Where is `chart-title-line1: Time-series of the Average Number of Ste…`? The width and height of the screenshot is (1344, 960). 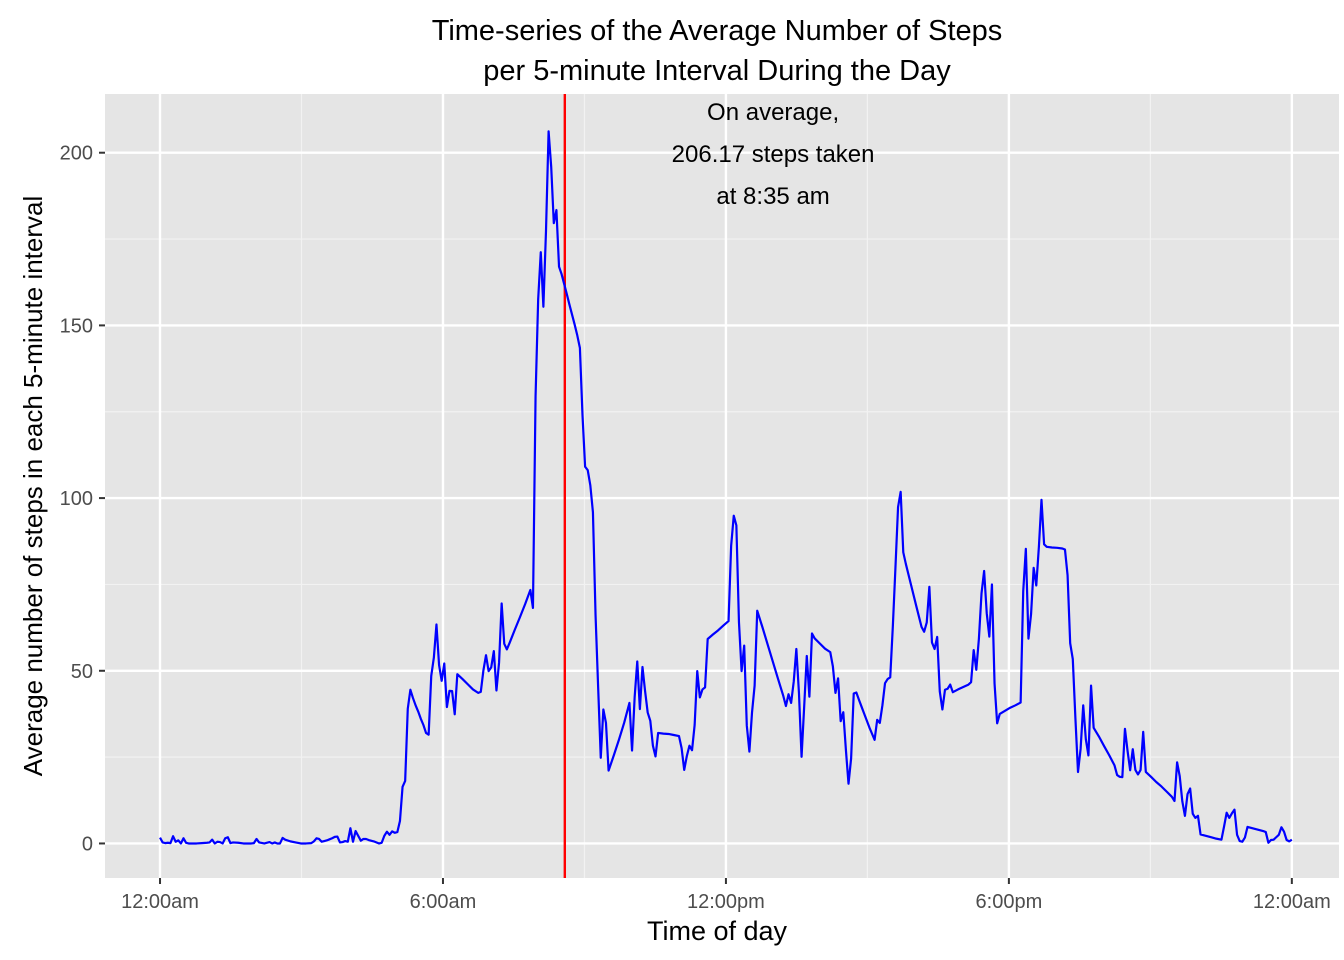
chart-title-line1: Time-series of the Average Number of Ste… is located at coordinates (717, 31).